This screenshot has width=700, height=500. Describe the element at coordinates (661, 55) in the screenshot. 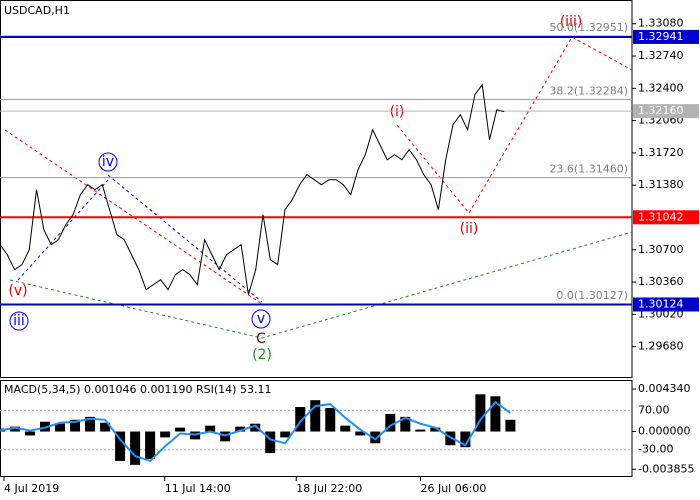

I see `y-tick-label: 1.32740` at that location.